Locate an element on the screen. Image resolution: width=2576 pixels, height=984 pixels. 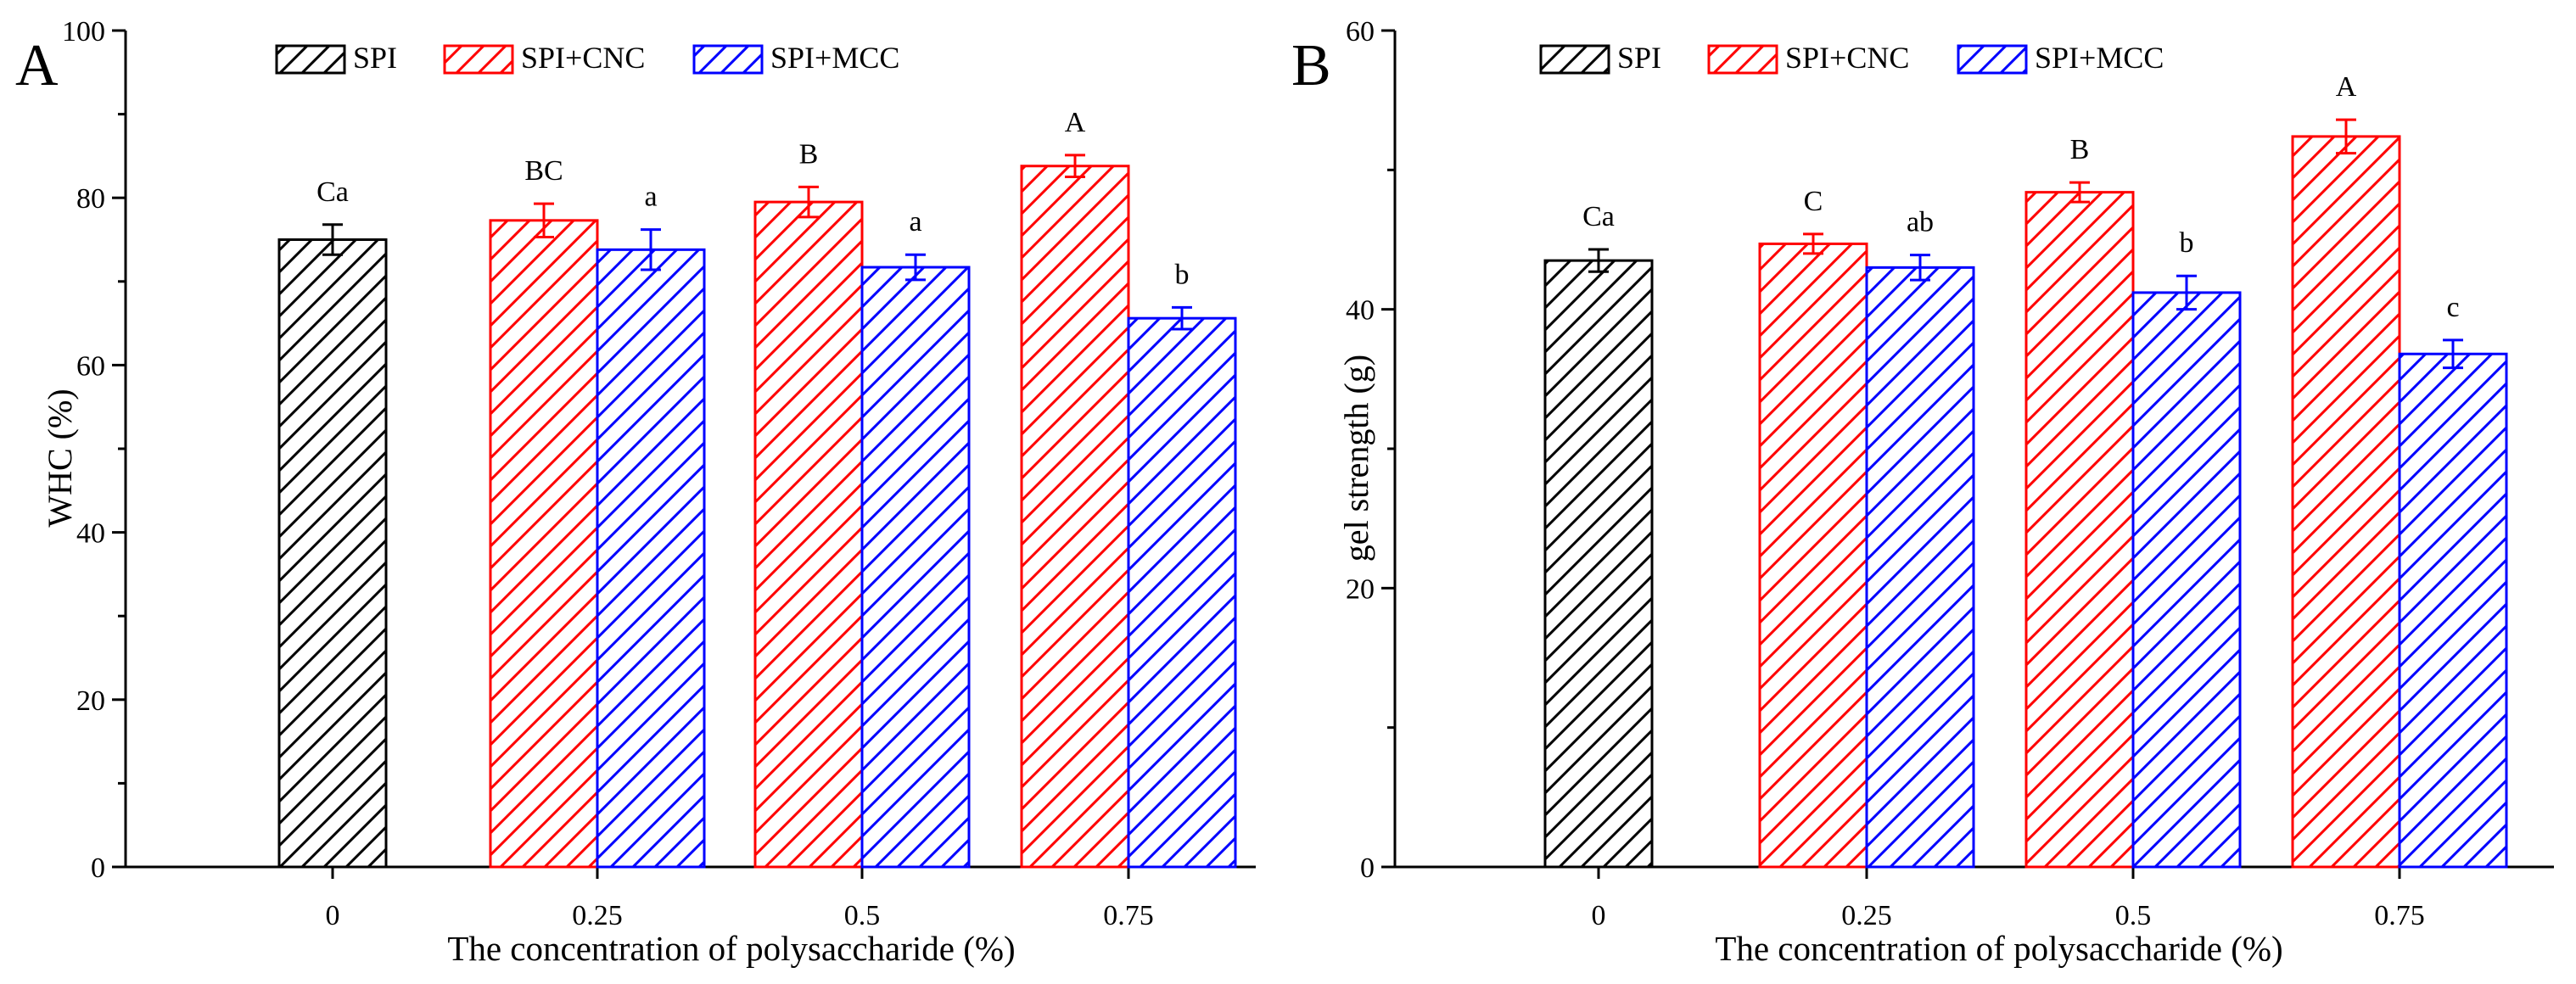
panel-label: B is located at coordinates (1311, 65).